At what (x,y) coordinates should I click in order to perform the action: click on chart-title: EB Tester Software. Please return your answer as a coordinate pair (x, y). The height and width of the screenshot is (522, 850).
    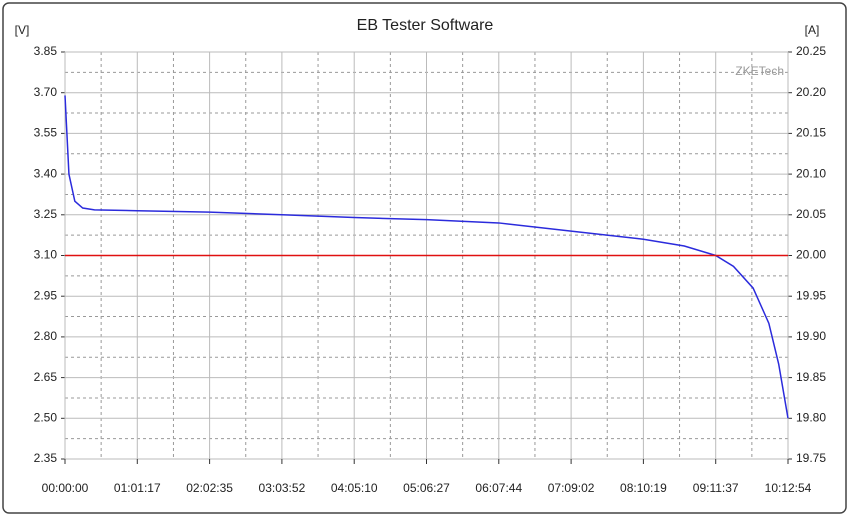
    Looking at the image, I should click on (425, 25).